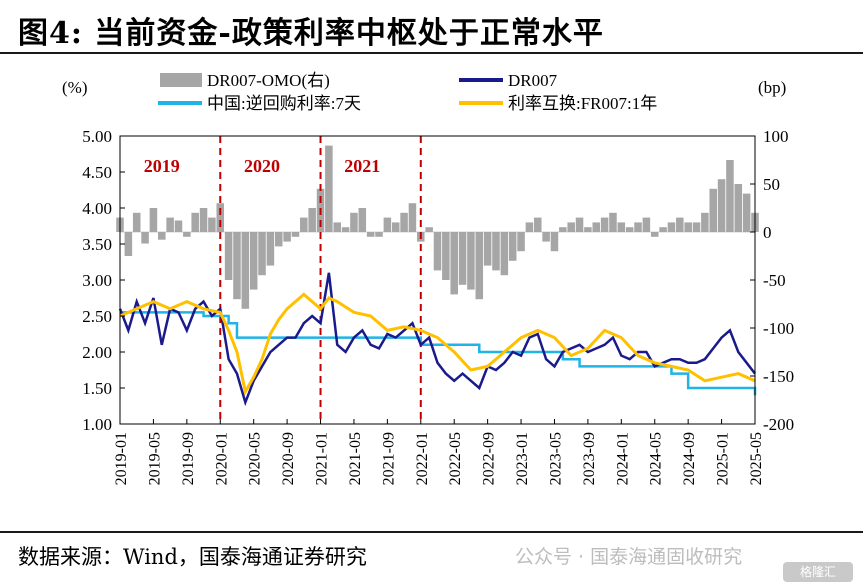 The height and width of the screenshot is (587, 863). What do you see at coordinates (771, 184) in the screenshot?
I see `right-tick-label: 50` at bounding box center [771, 184].